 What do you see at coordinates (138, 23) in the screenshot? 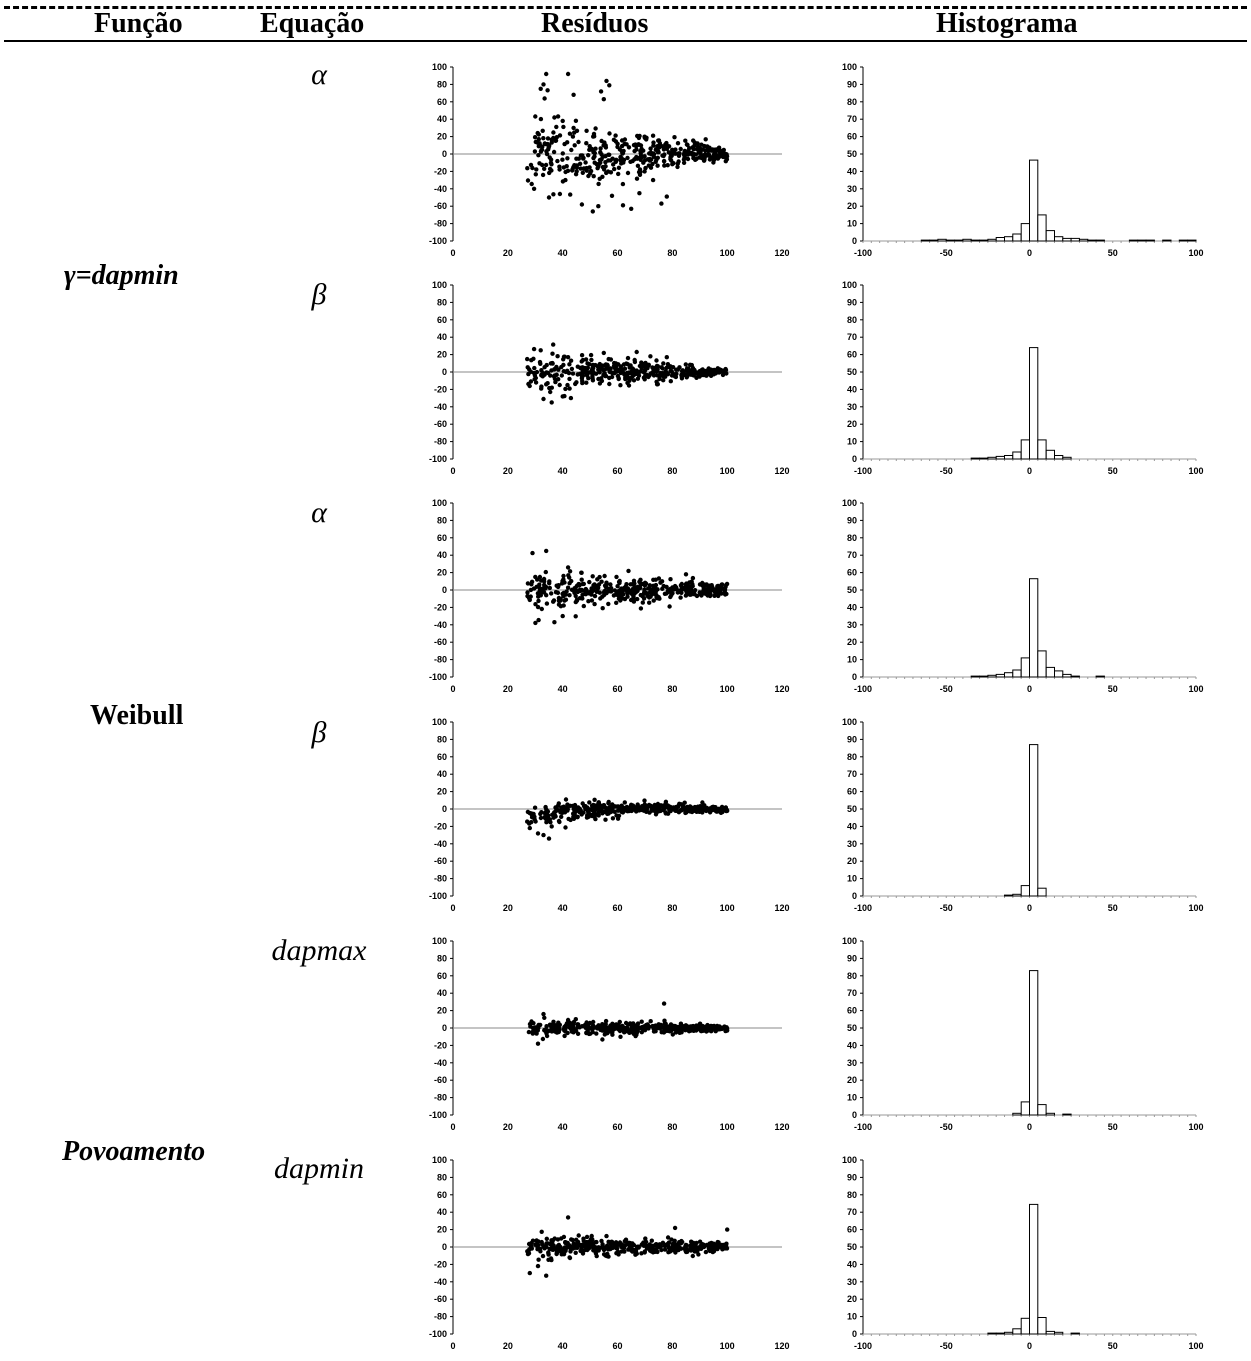
I see `header-funcao: Função` at bounding box center [138, 23].